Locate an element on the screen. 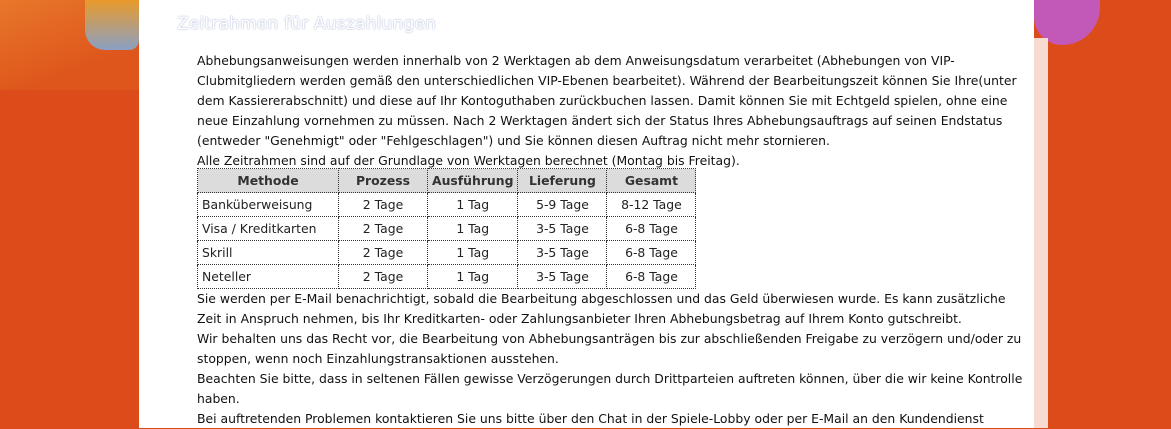 This screenshot has width=1171, height=429. table-row: Skrill 2 Tage 1 Tag 3-5 Tage 6-8 Tage is located at coordinates (447, 252).